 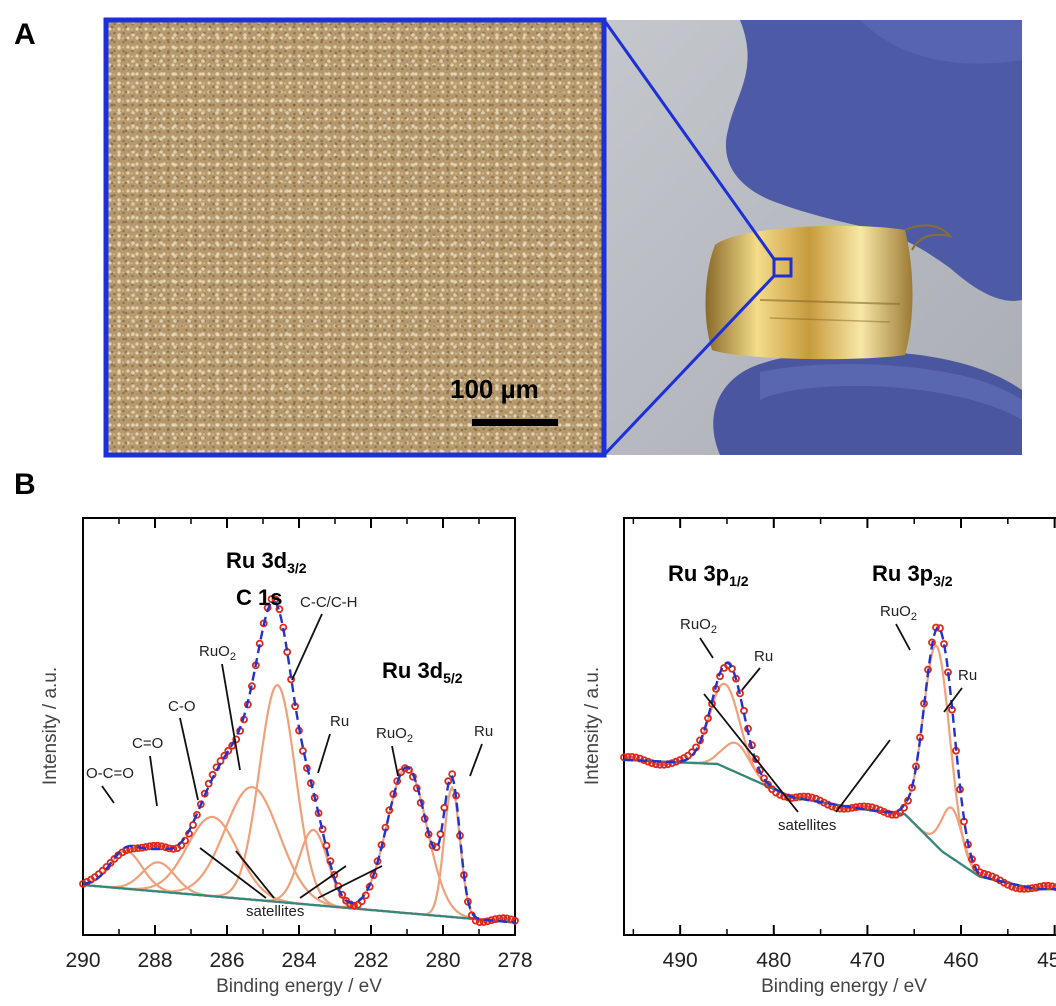 I want to click on x-tick-label: 290, so click(x=82, y=960).